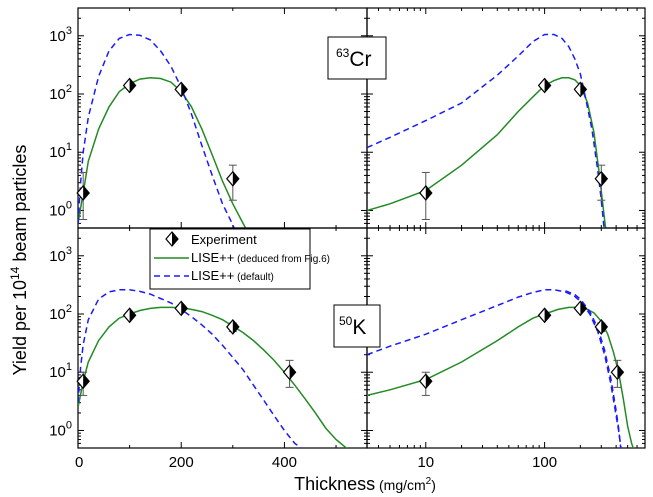 The image size is (653, 497). I want to click on x-axis-title: Thickness (mg/cm2), so click(365, 484).